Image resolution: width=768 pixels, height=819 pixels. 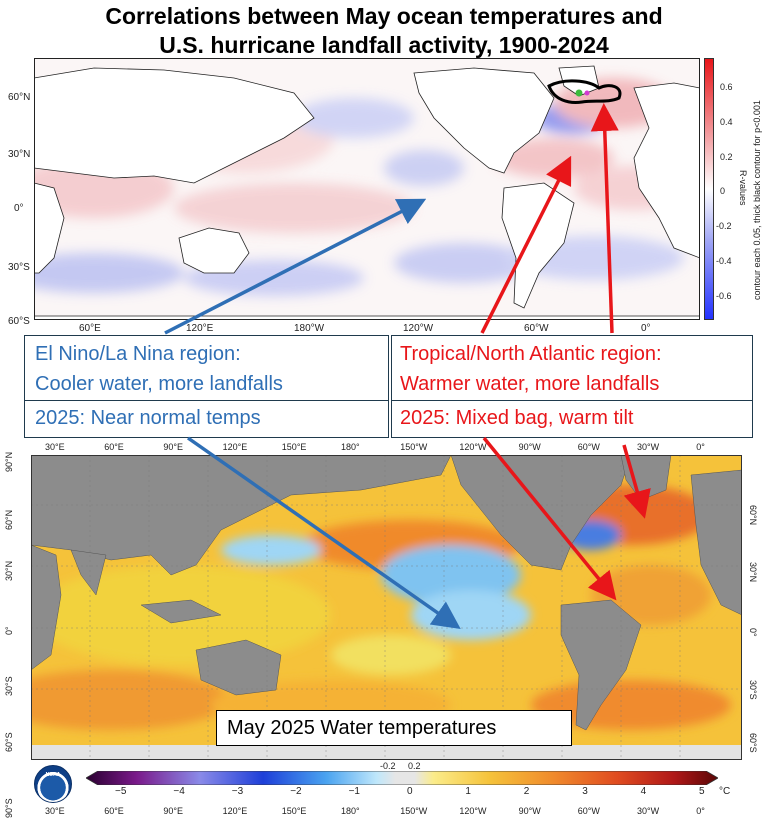 I want to click on colorbar-tick: 0.4, so click(x=726, y=122).